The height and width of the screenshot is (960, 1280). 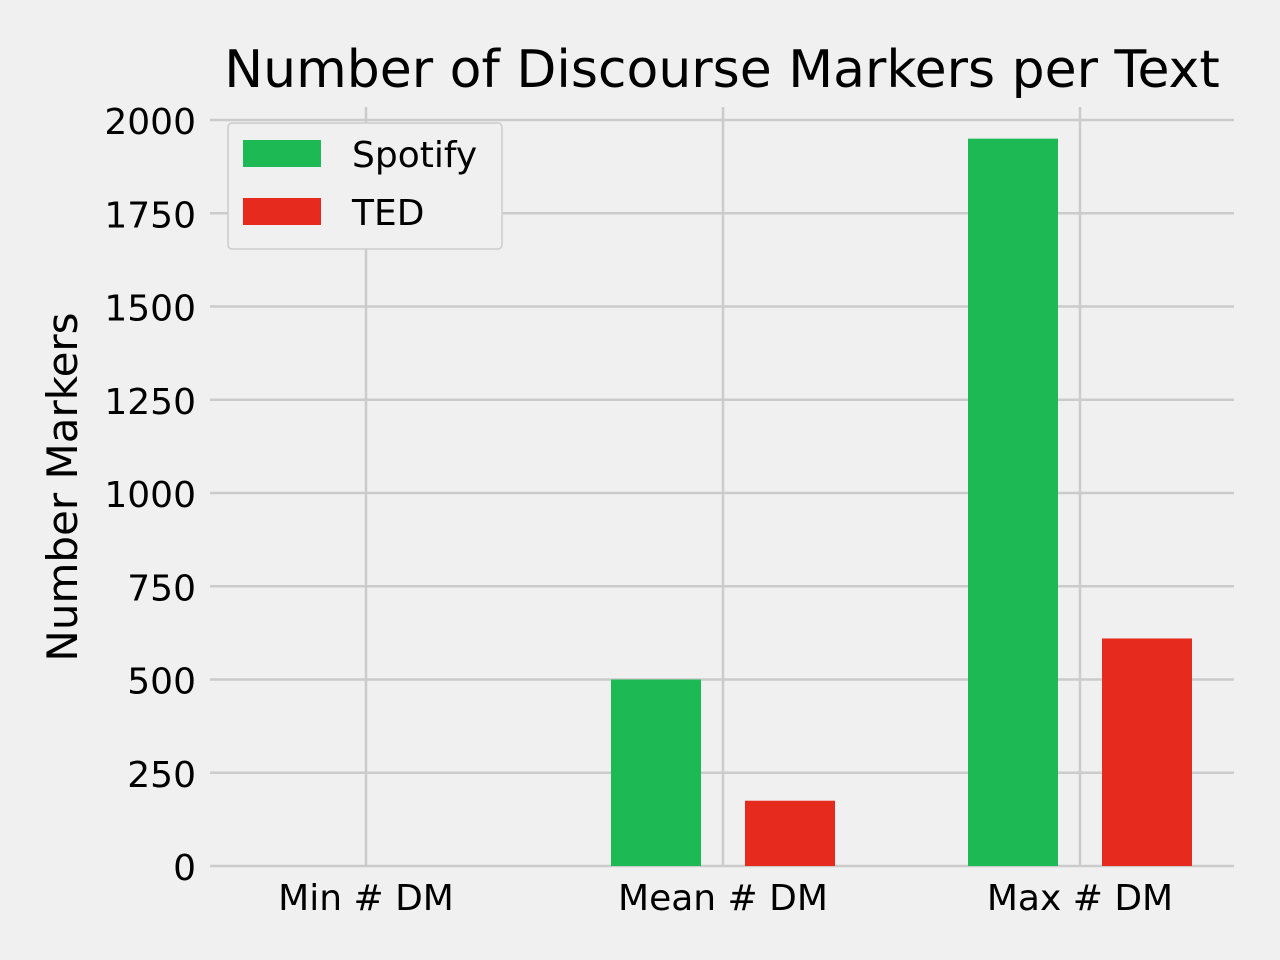 What do you see at coordinates (150, 215) in the screenshot?
I see `y-tick-label: 1750` at bounding box center [150, 215].